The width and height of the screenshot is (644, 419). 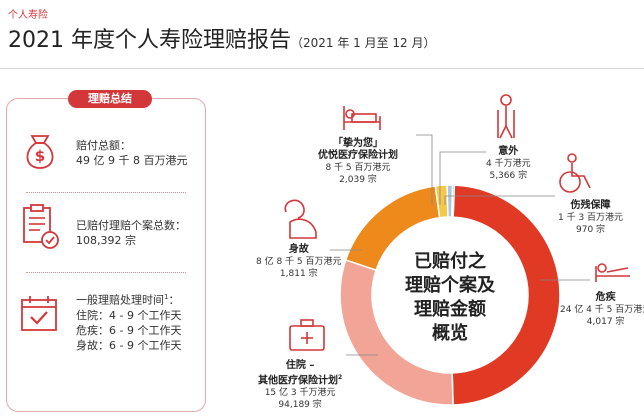 What do you see at coordinates (106, 240) in the screenshot?
I see `cases-total-value: 108,392 宗` at bounding box center [106, 240].